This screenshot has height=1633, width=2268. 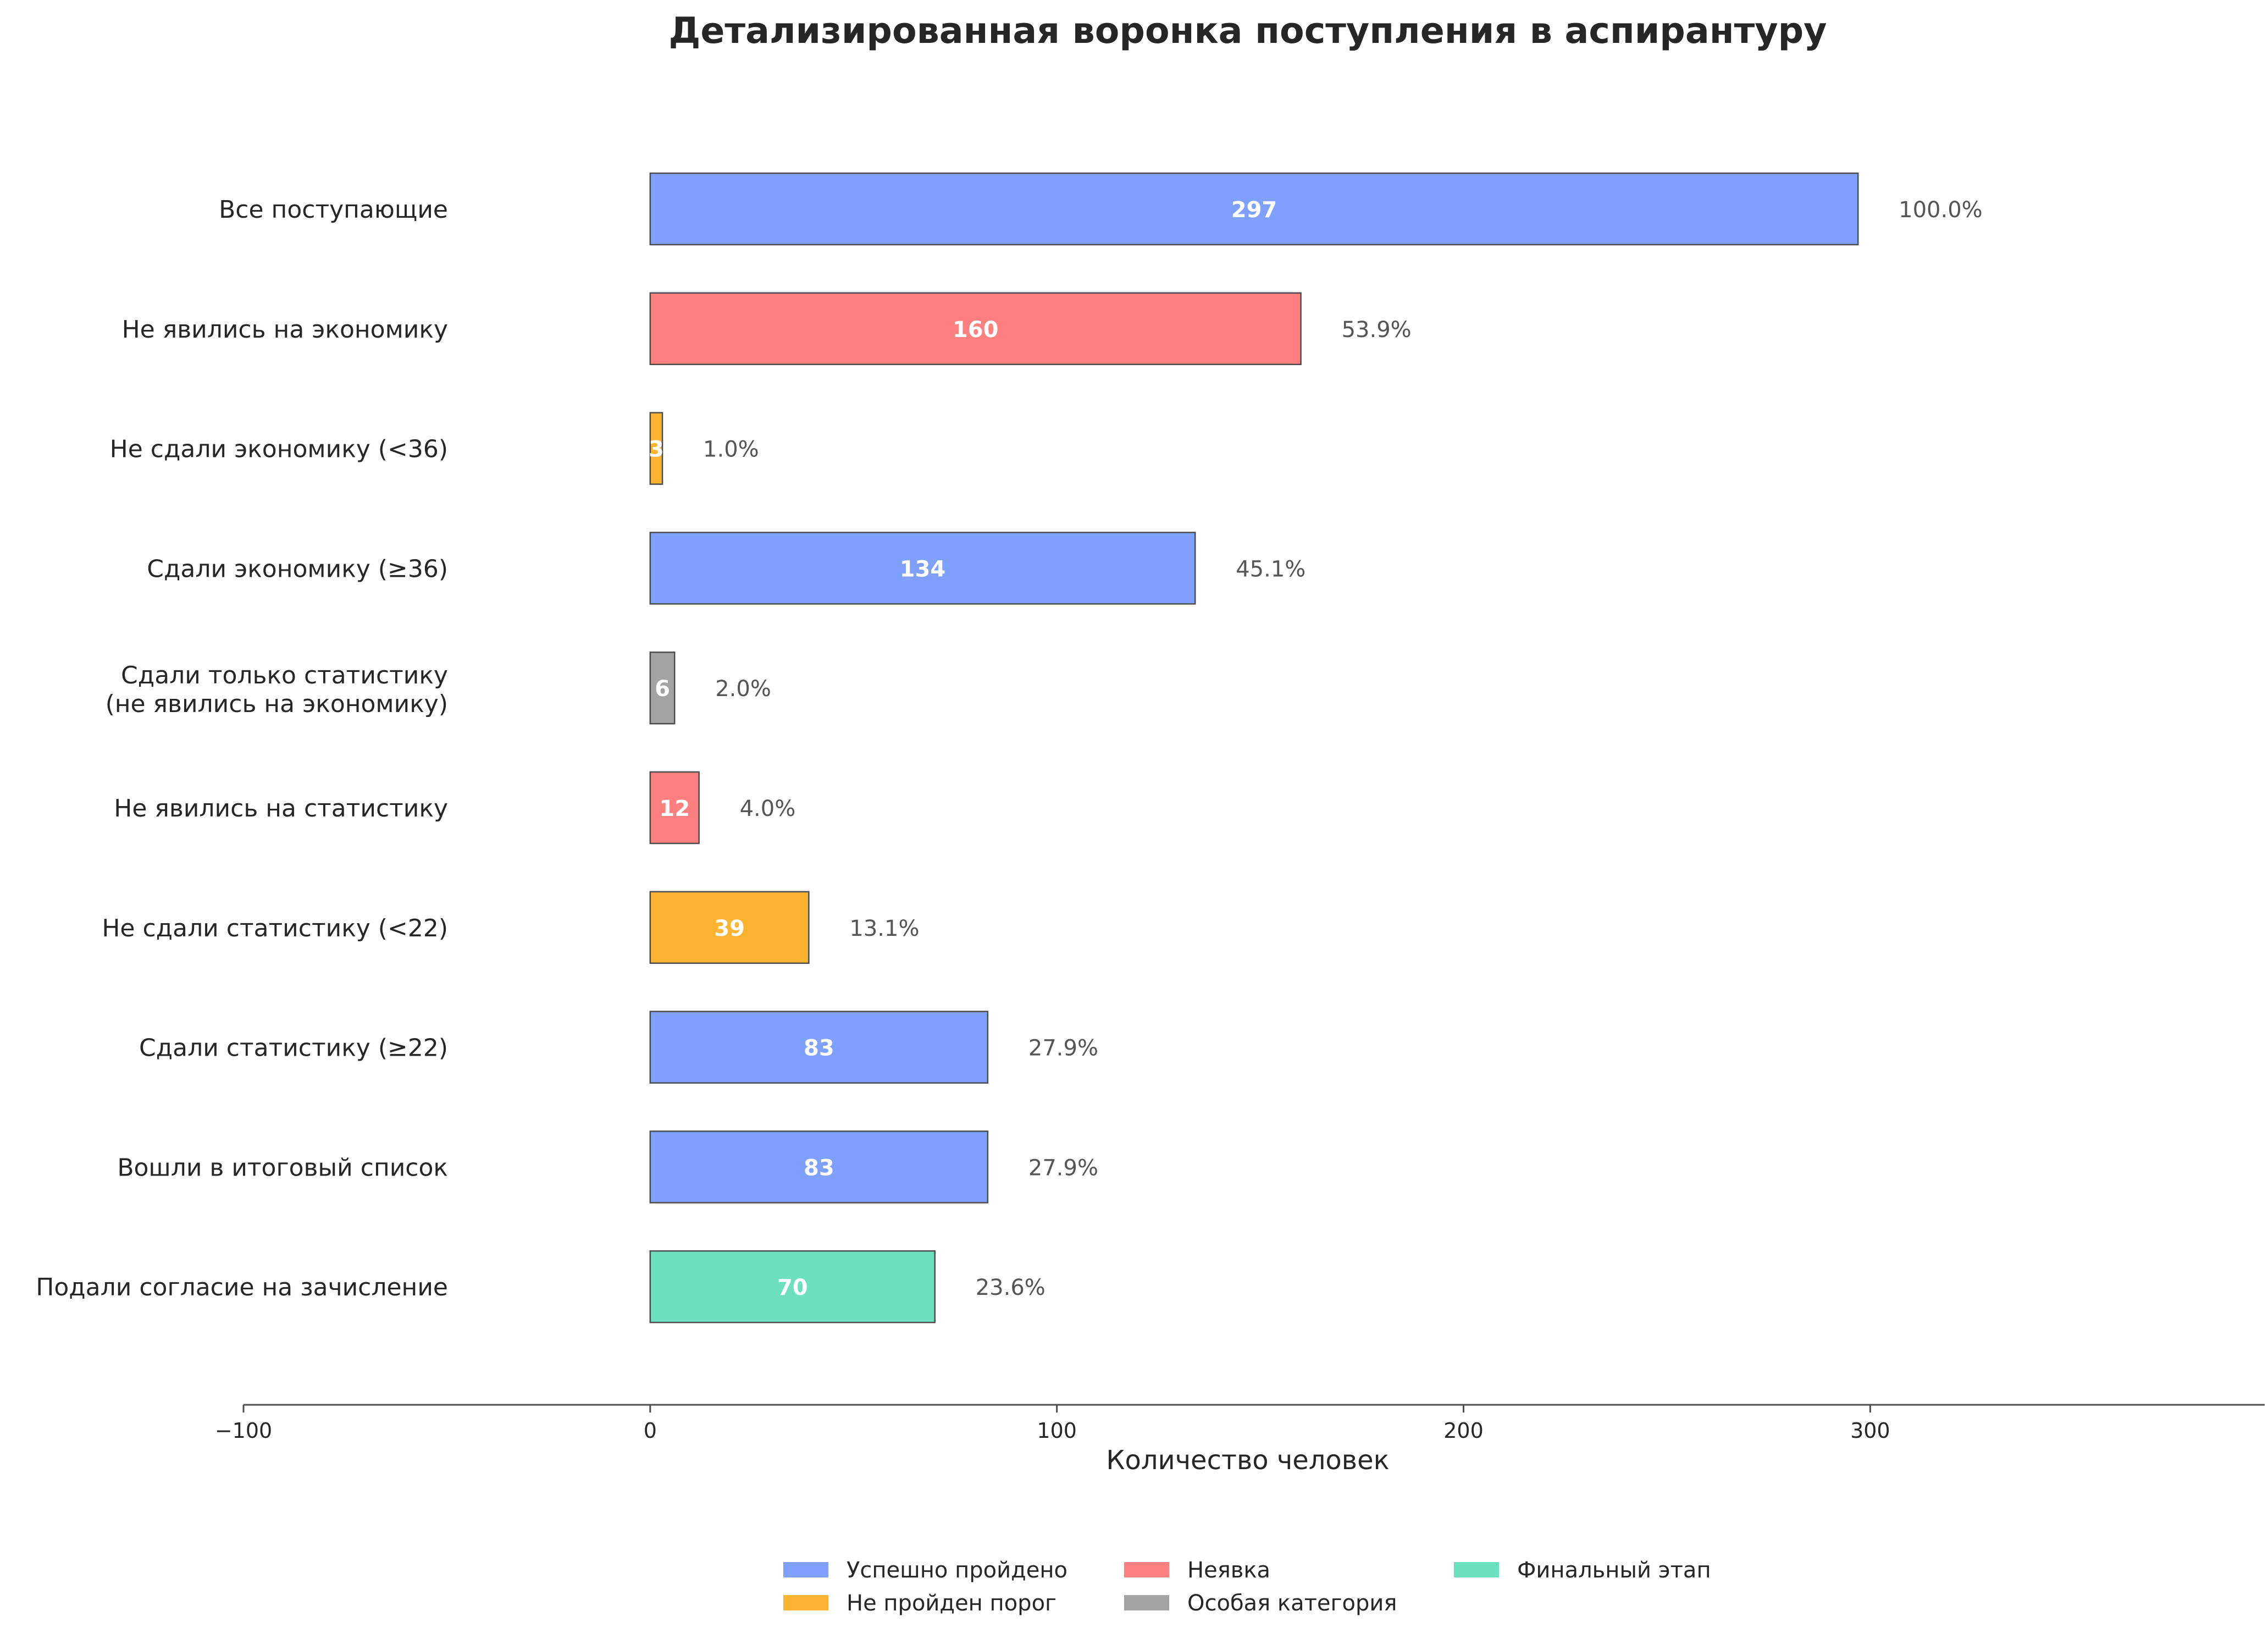 I want to click on legend-item: Особая категория, so click(x=1260, y=1603).